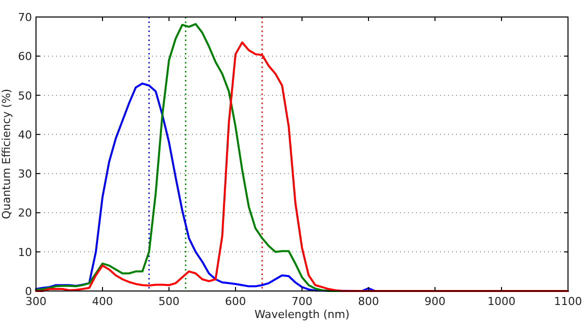 Image resolution: width=585 pixels, height=321 pixels. Describe the element at coordinates (28, 291) in the screenshot. I see `y-tick-label: 0` at that location.